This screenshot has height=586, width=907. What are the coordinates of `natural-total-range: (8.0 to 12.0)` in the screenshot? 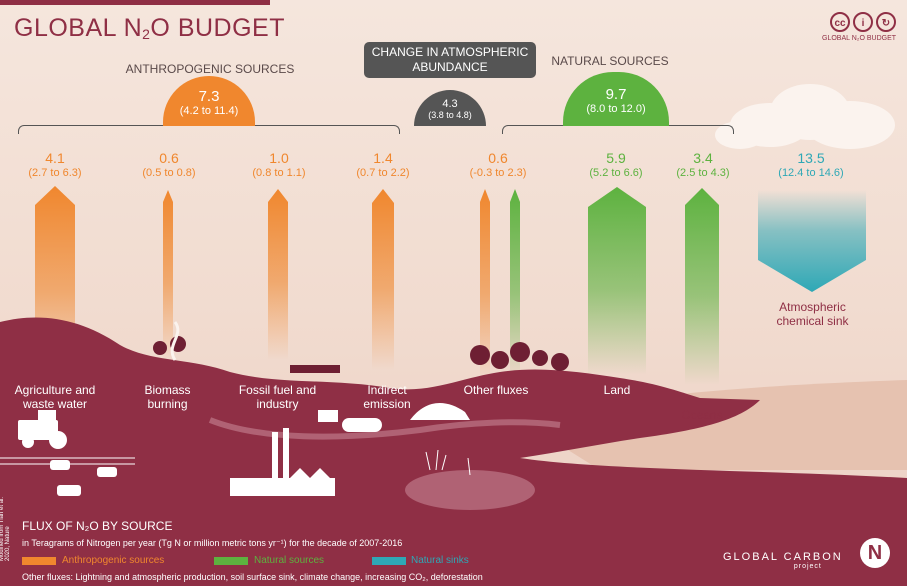 It's located at (616, 109).